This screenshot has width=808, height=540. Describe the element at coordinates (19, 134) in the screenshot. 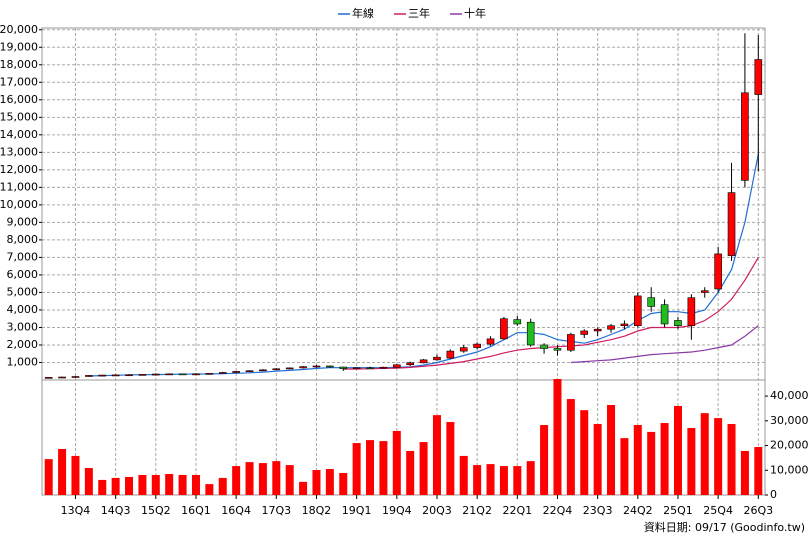

I see `y-tick-label: 14,000` at that location.